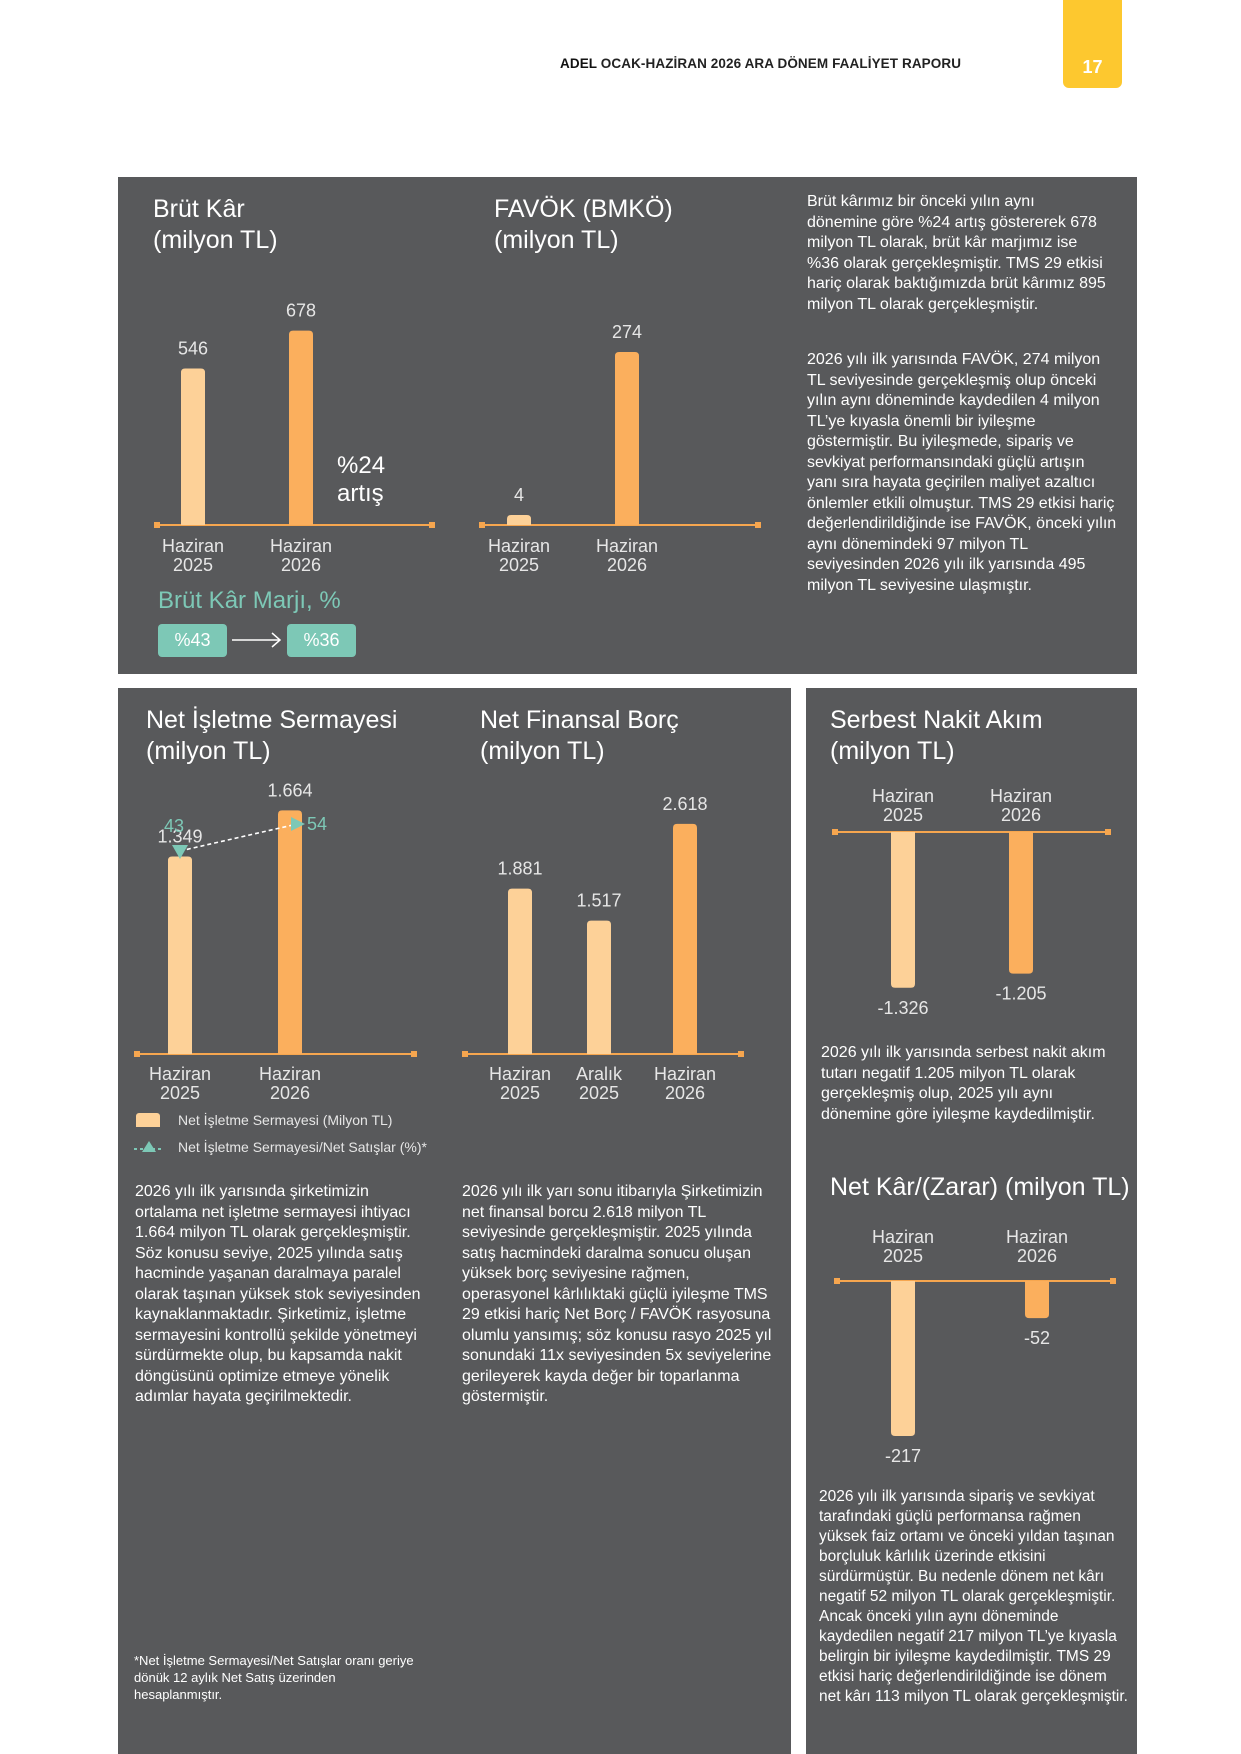 Image resolution: width=1241 pixels, height=1754 pixels. I want to click on nis-value-label-1: 1.349, so click(179, 837).